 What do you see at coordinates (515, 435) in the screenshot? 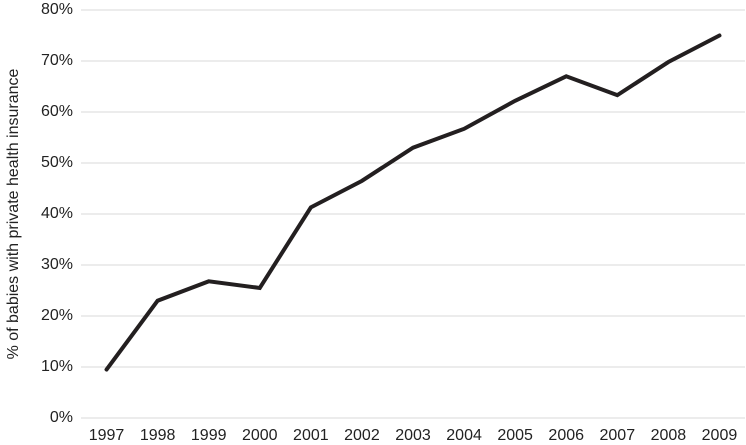
I see `x-tick-label: 2005` at bounding box center [515, 435].